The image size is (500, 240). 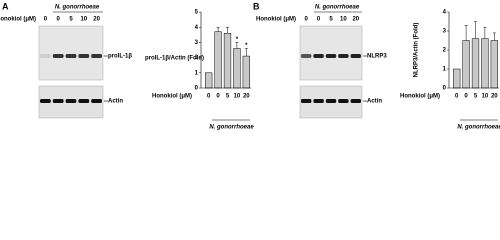 I want to click on target-label: proIL-1β, so click(x=120, y=57).